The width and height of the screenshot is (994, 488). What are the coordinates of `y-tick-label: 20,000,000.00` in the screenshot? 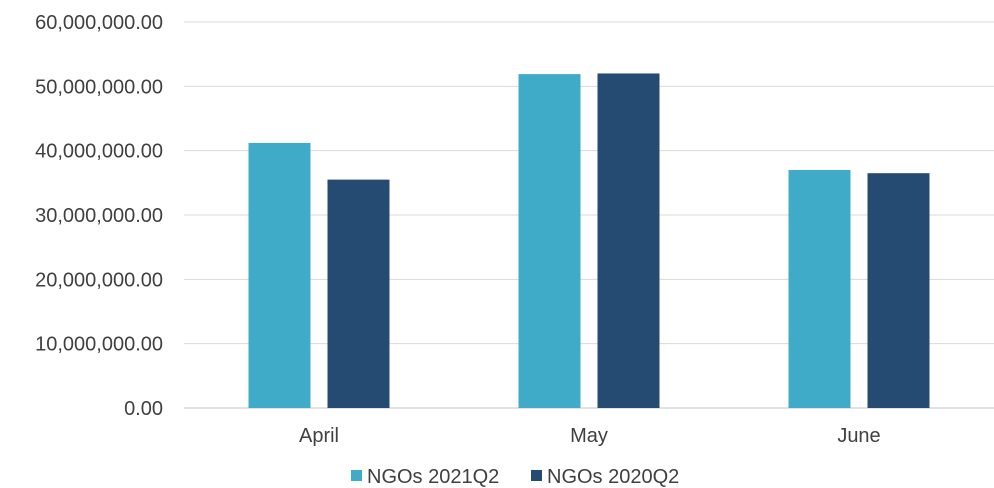 It's located at (99, 280).